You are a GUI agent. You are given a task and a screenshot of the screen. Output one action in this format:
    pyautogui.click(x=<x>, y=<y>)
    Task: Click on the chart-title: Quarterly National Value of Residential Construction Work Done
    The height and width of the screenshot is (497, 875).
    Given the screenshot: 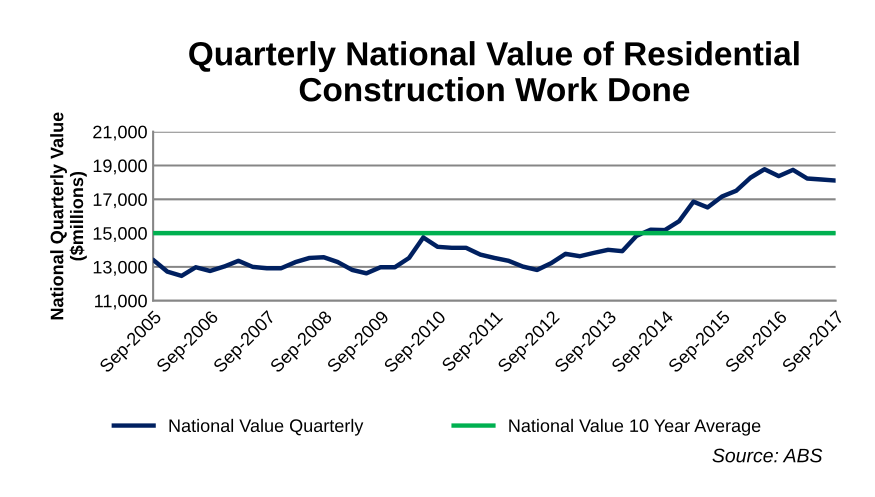 What is the action you would take?
    pyautogui.click(x=494, y=71)
    